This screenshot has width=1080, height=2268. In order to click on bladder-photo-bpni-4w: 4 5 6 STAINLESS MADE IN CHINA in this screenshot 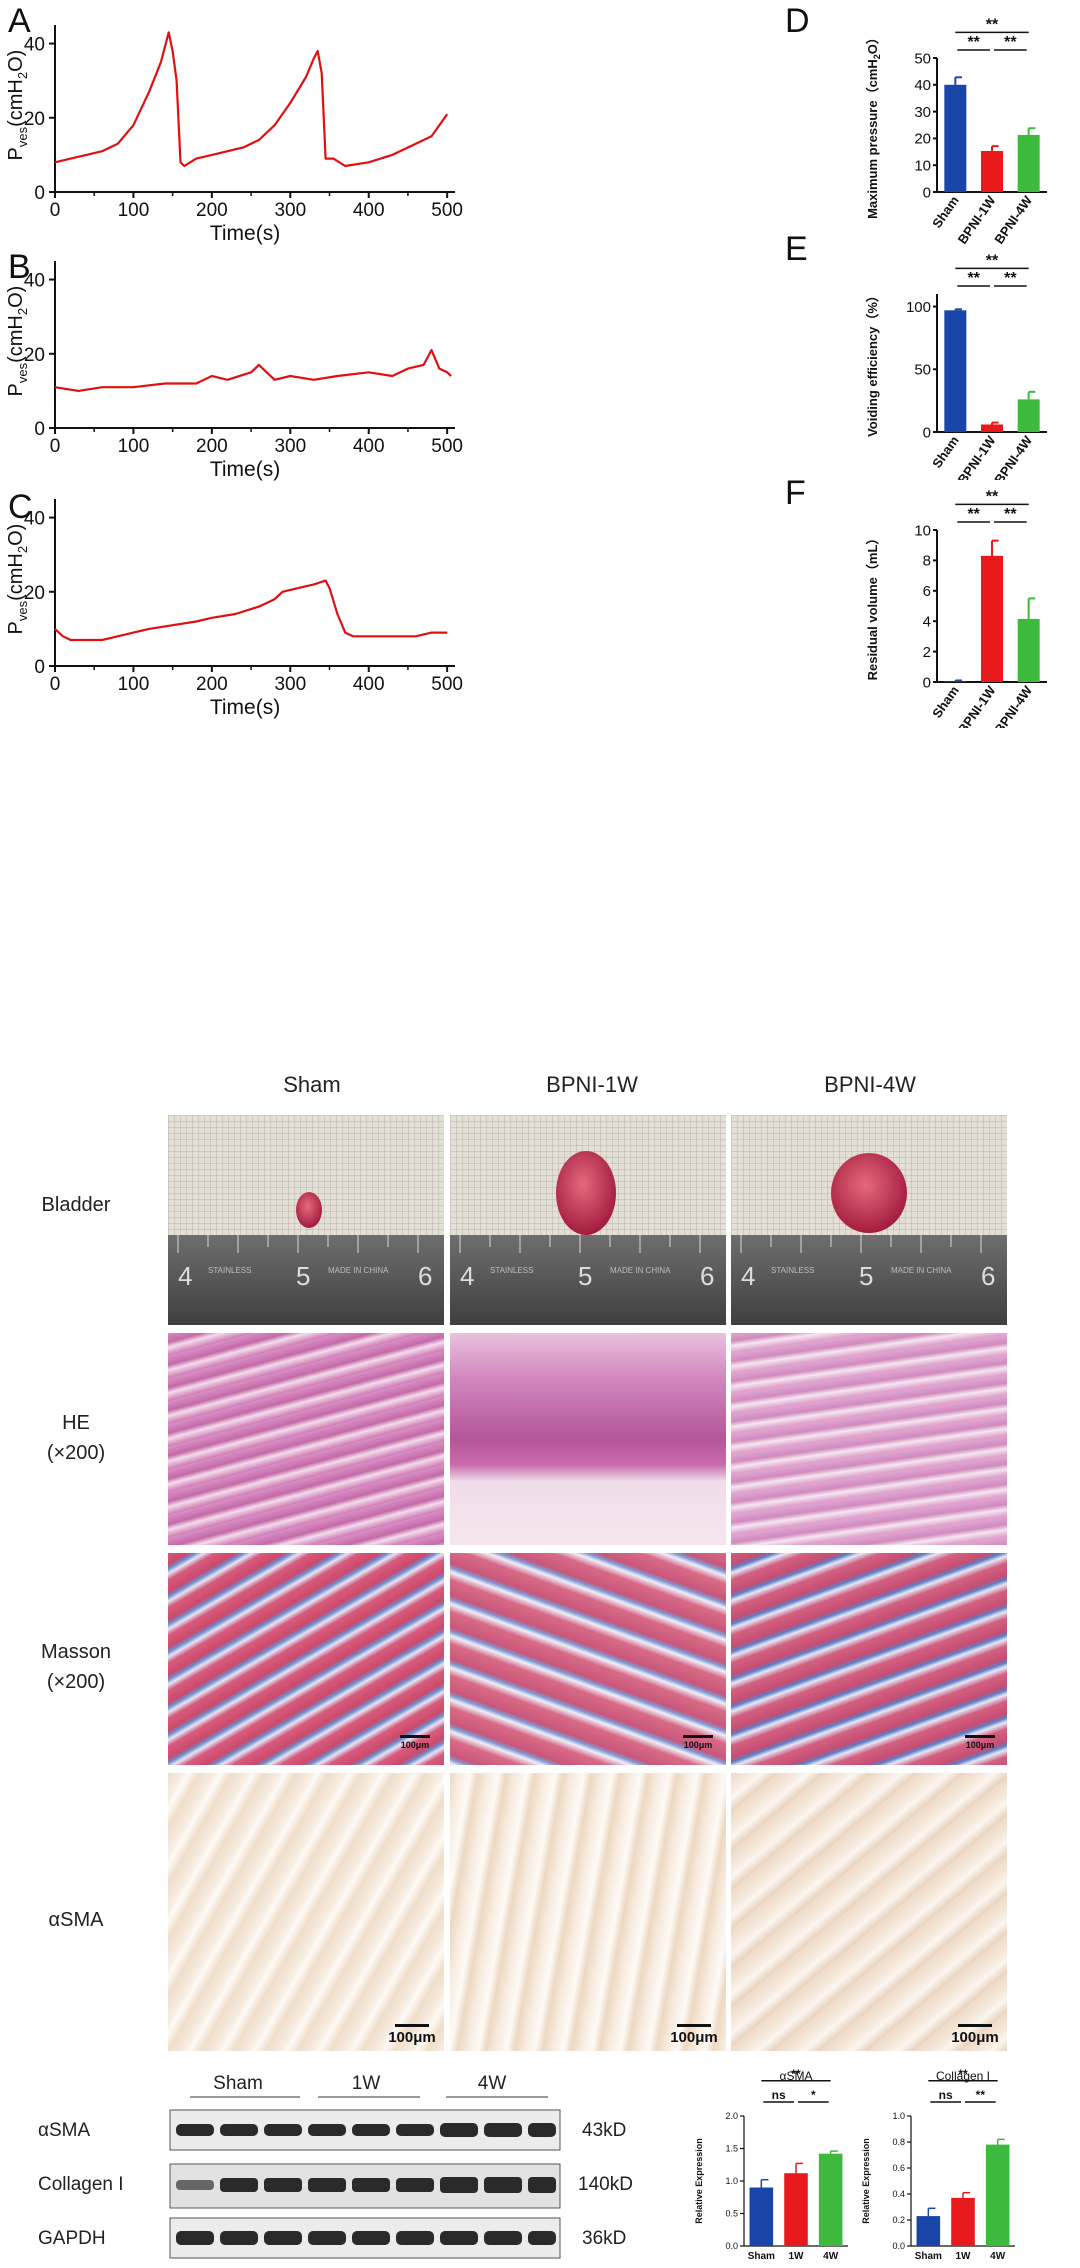, I will do `click(869, 1220)`.